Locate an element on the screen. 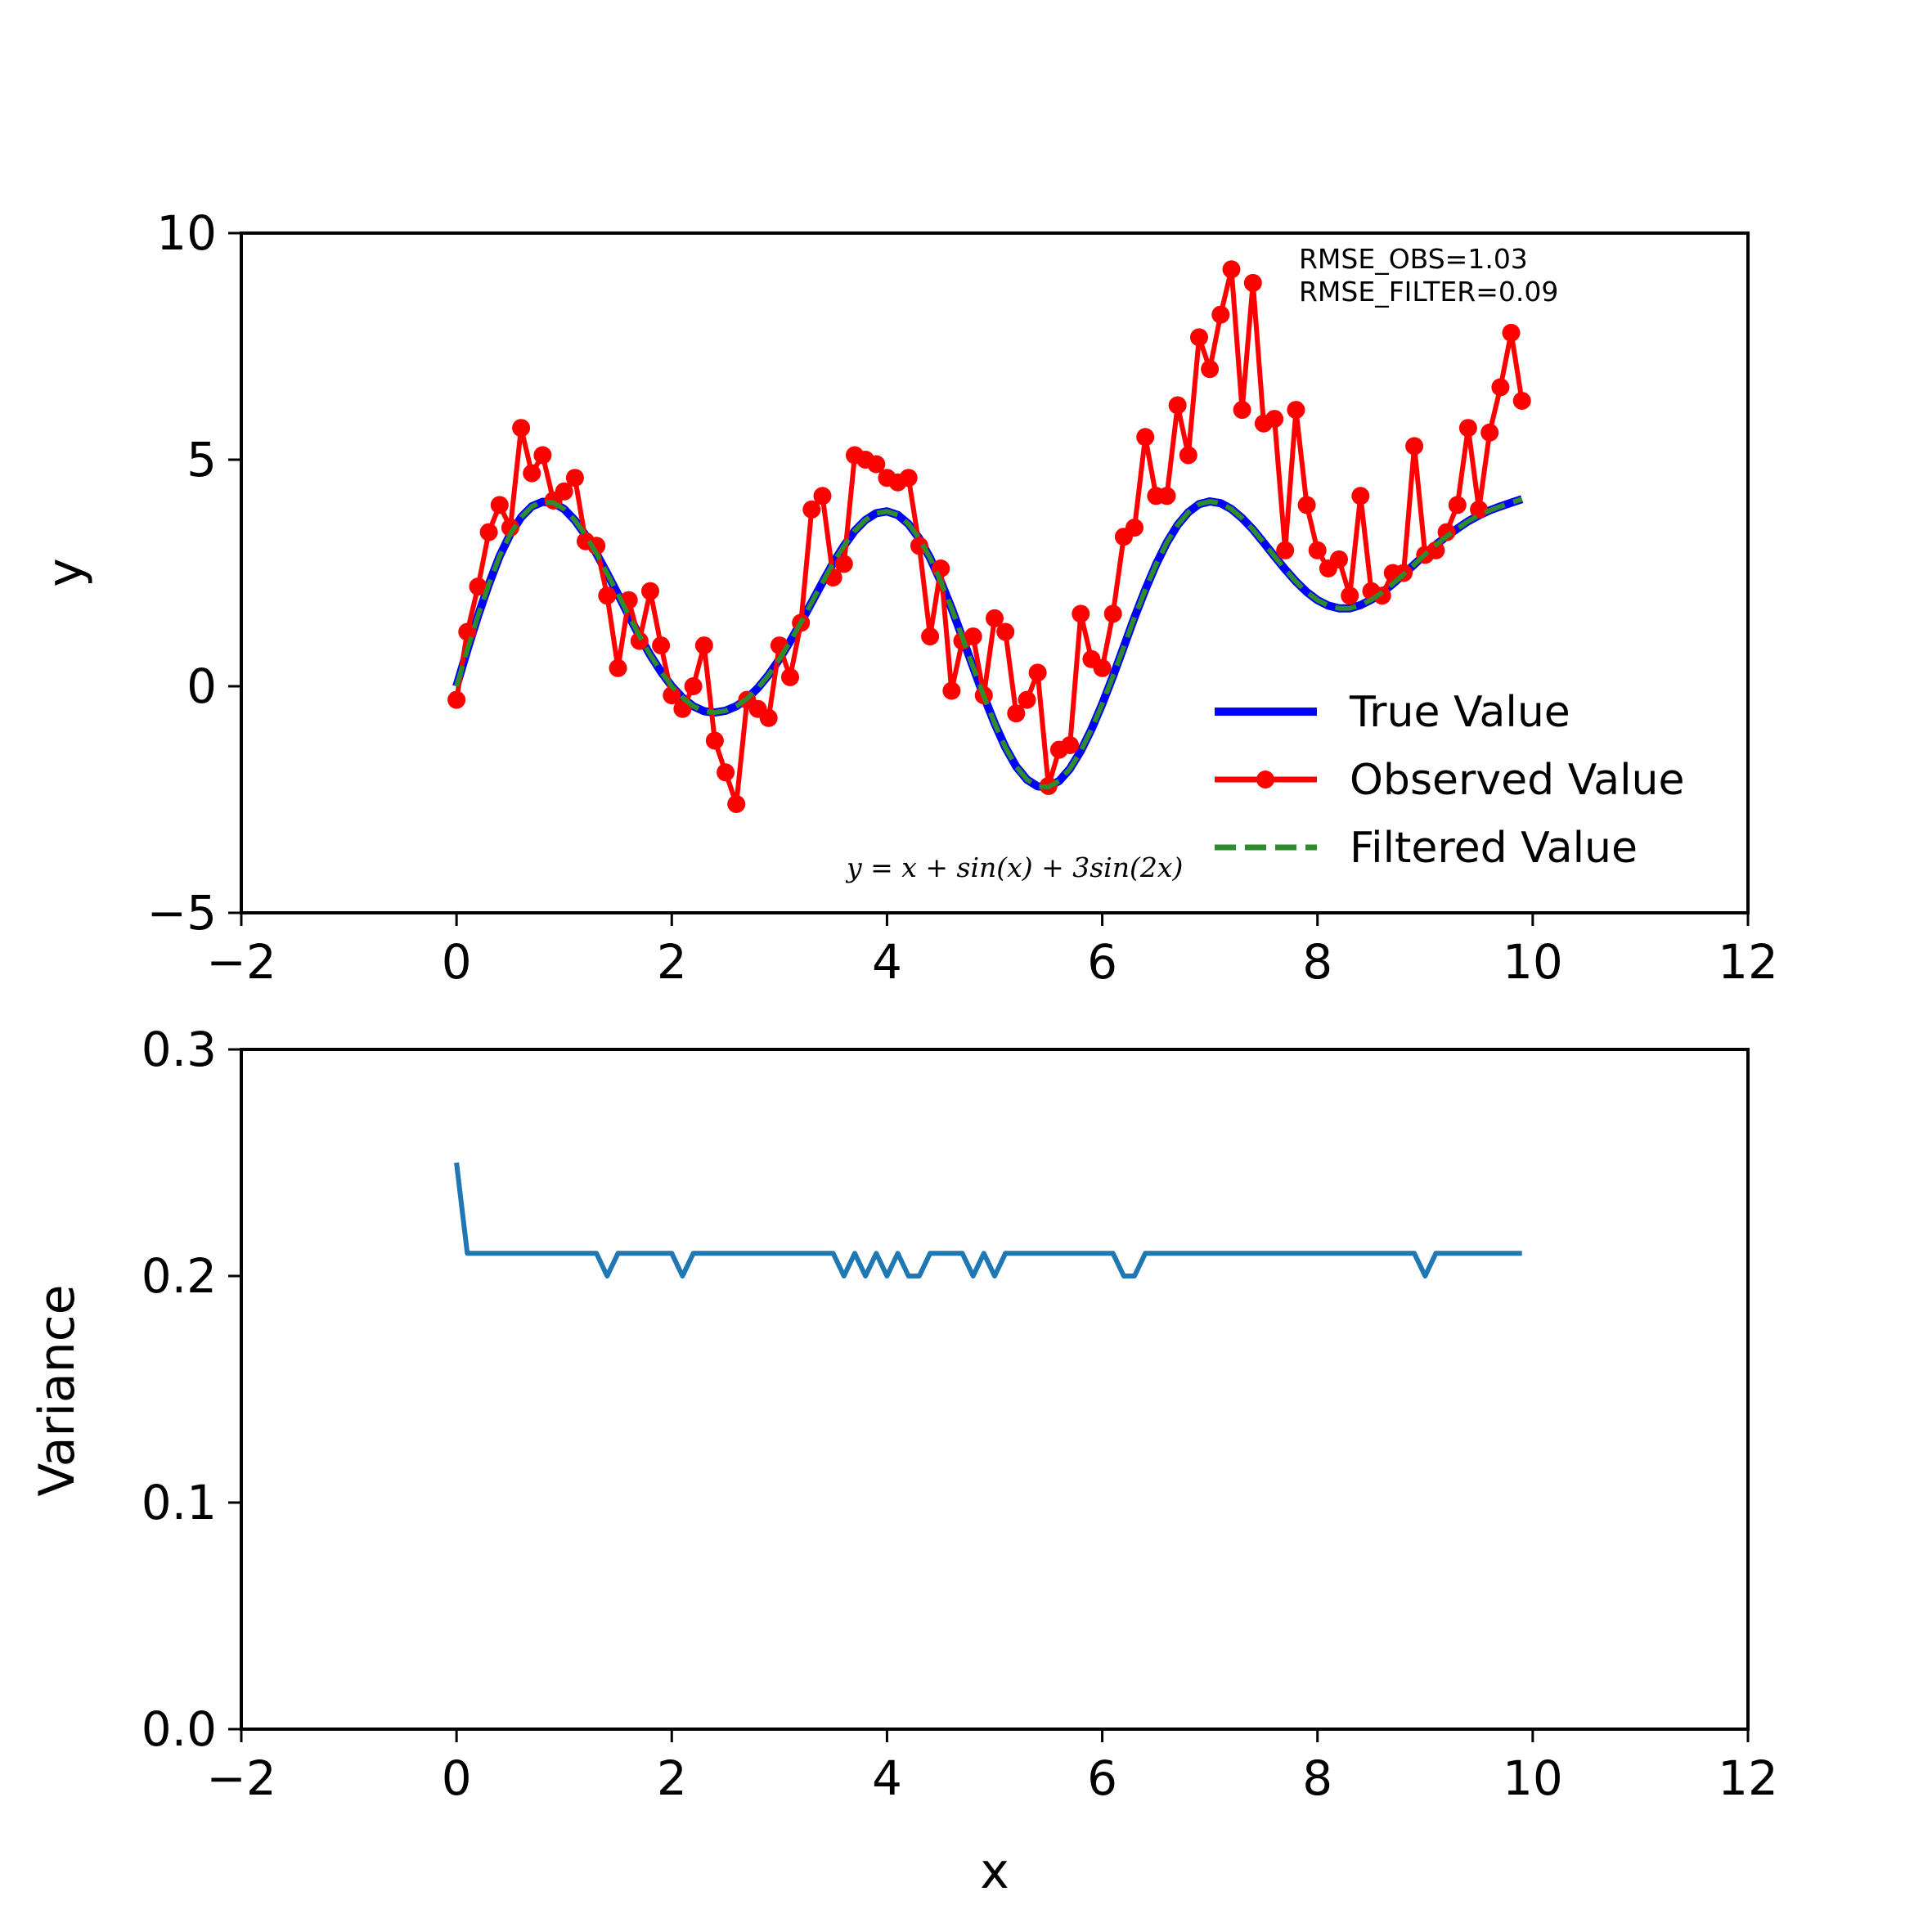 Image resolution: width=1932 pixels, height=1932 pixels. top-x-tick-label: 12 is located at coordinates (1748, 962).